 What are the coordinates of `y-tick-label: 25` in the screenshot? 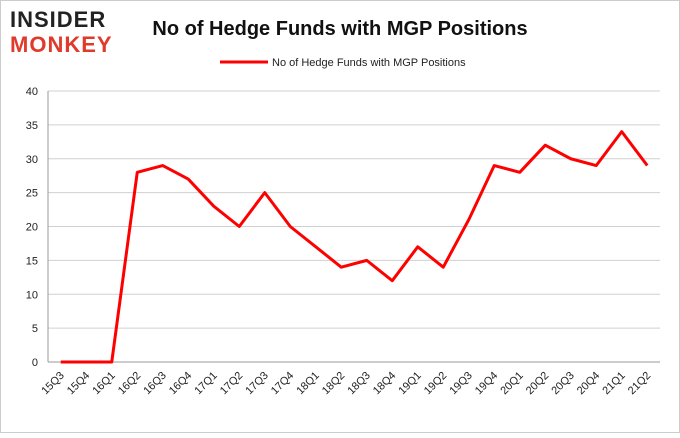 It's located at (32, 194).